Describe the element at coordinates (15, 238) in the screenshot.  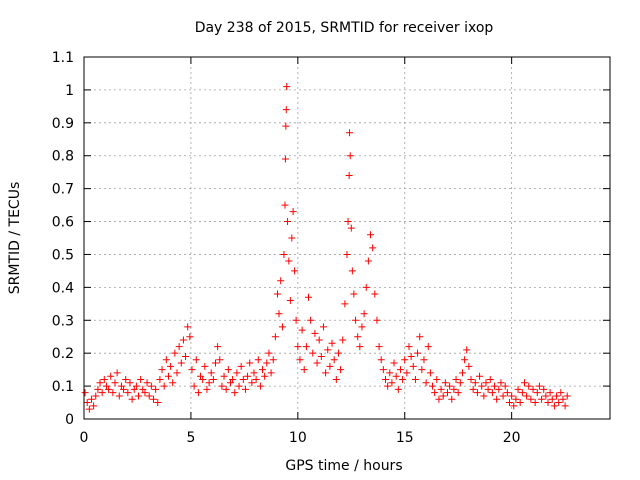
I see `y-axis-label: SRMTID / TECUs` at that location.